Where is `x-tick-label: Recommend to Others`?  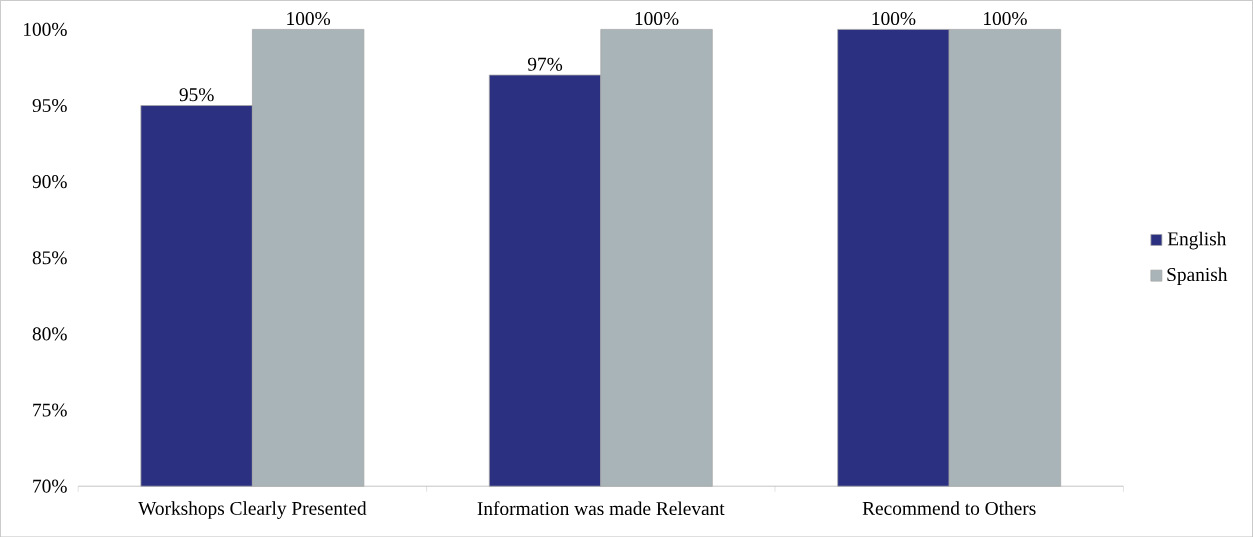
x-tick-label: Recommend to Others is located at coordinates (949, 508).